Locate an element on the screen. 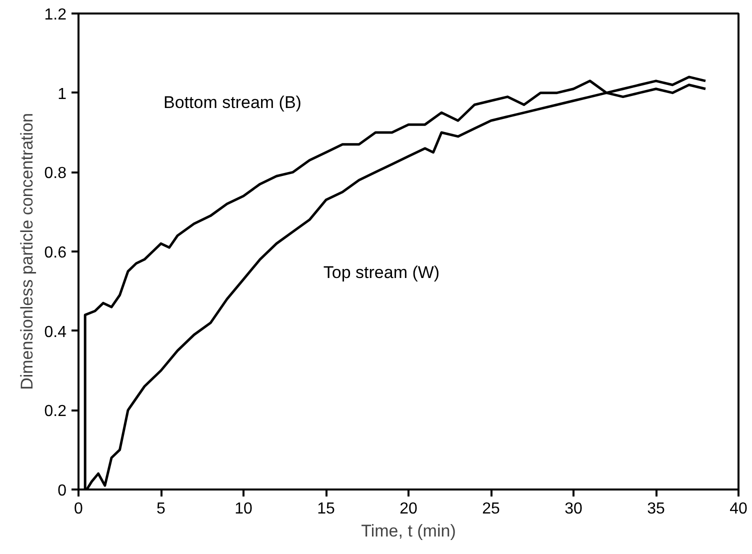 The height and width of the screenshot is (554, 752). x-tick-label: 40 is located at coordinates (739, 509).